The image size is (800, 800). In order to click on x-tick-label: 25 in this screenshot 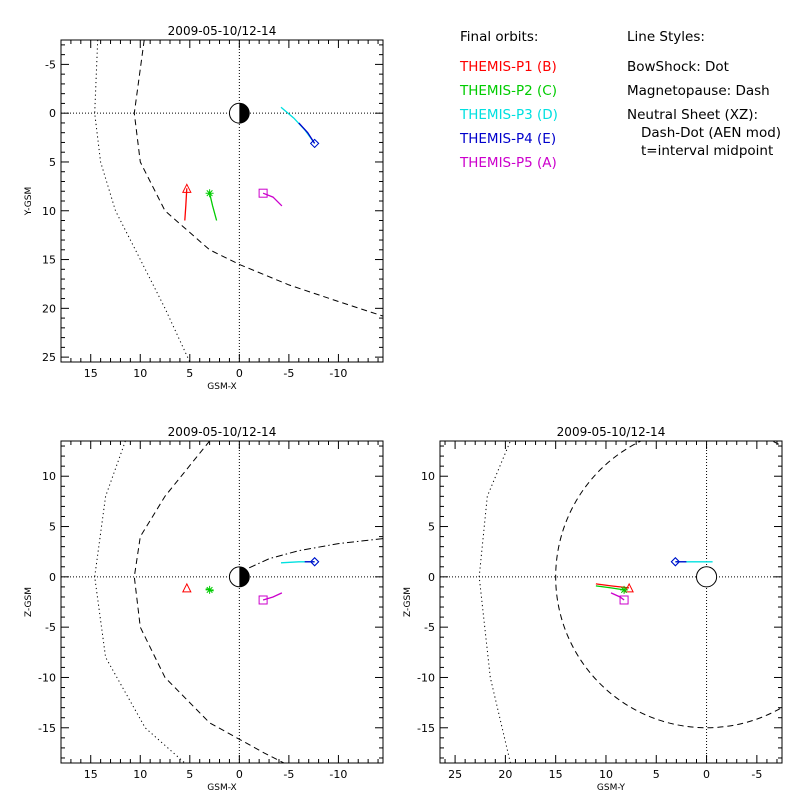, I will do `click(455, 774)`.